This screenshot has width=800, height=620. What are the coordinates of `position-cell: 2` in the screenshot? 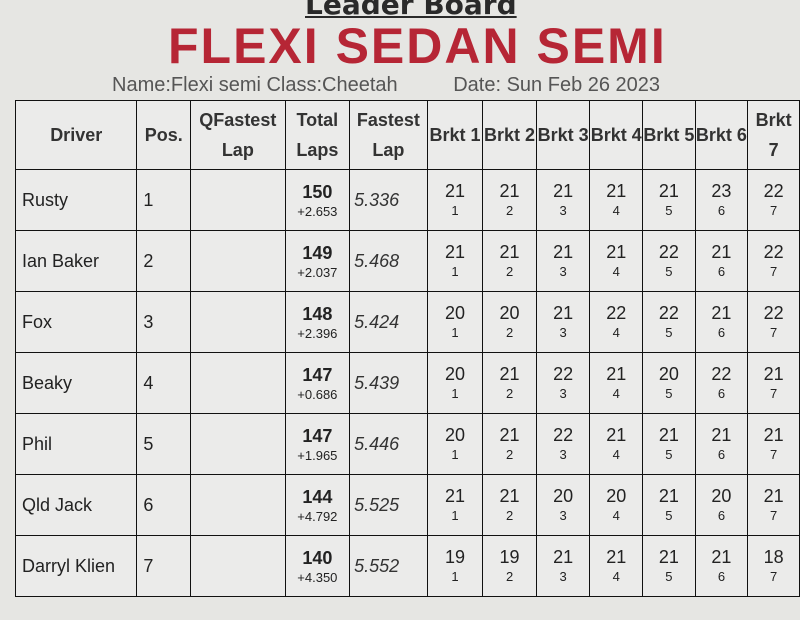 It's located at (164, 261).